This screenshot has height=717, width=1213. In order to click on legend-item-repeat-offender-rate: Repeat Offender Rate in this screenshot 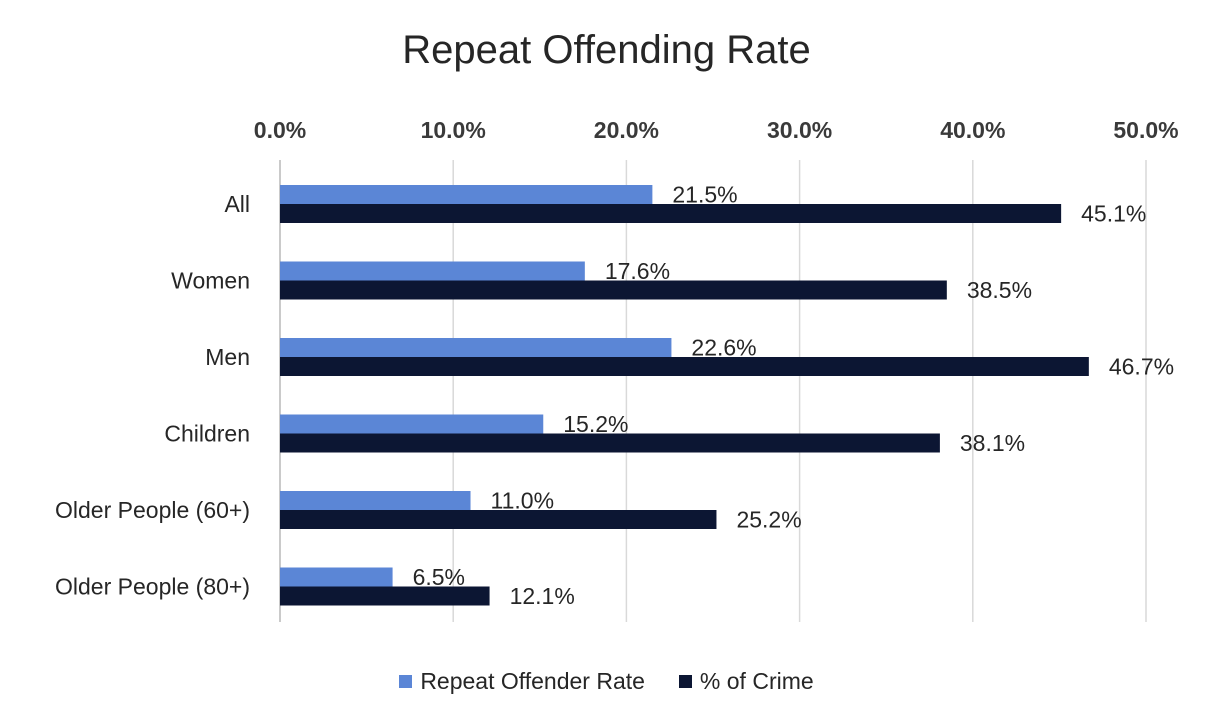, I will do `click(522, 681)`.